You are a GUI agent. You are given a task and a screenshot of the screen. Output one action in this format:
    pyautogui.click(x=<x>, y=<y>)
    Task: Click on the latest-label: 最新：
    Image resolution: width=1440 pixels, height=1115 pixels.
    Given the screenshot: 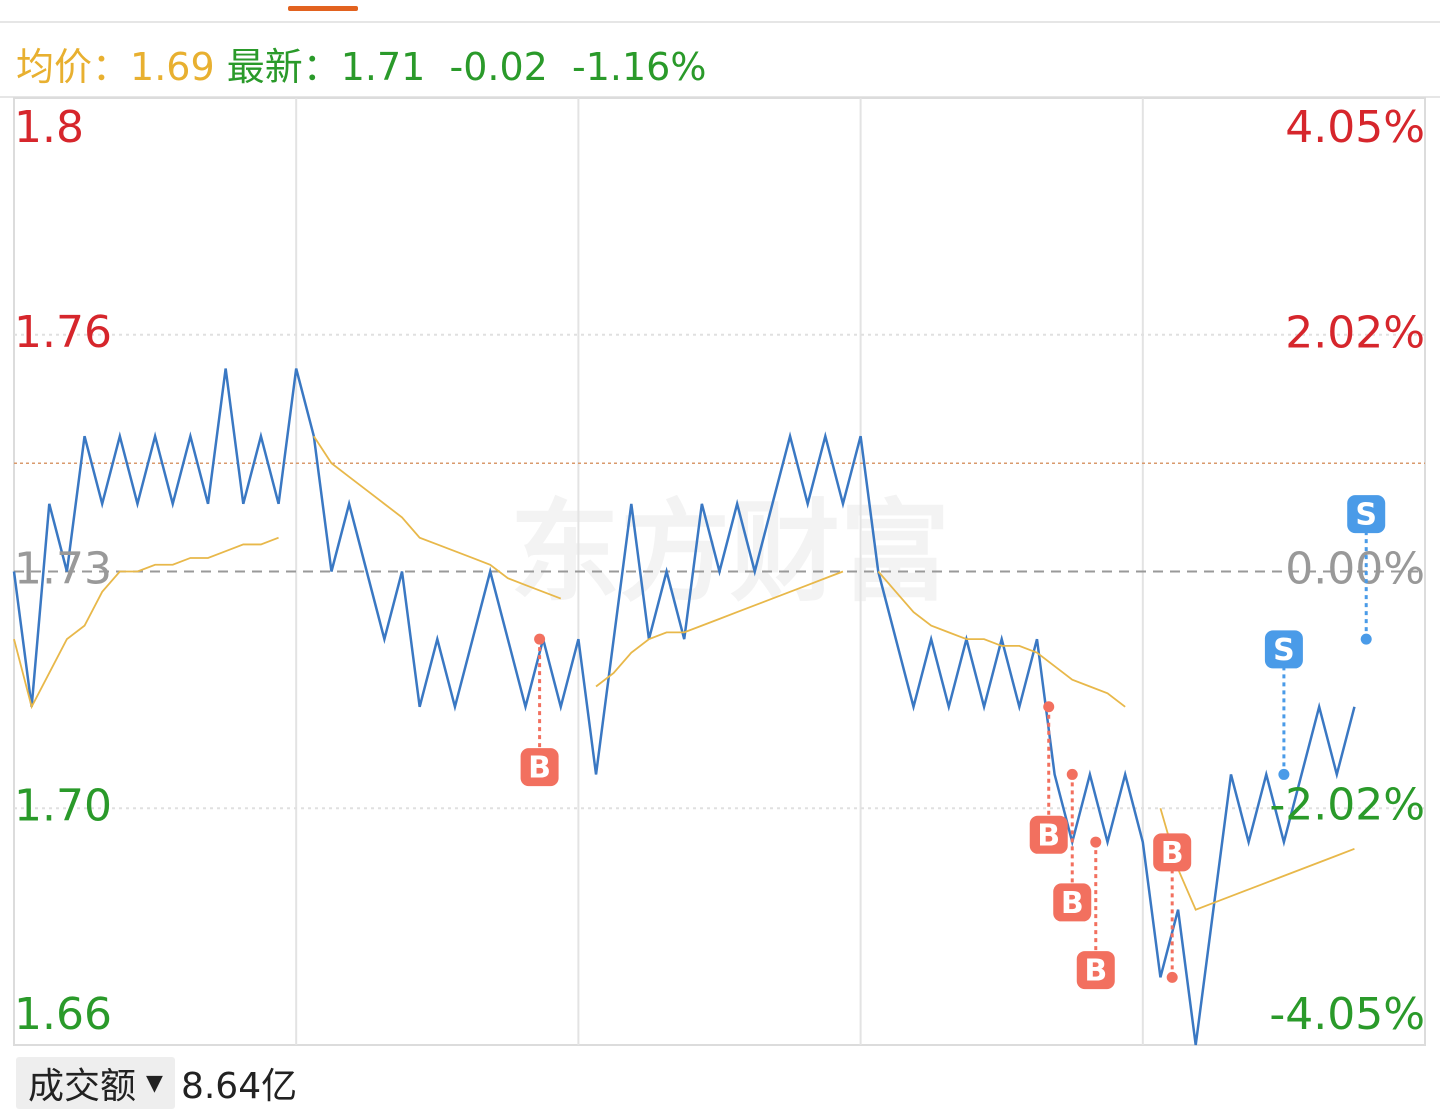 What is the action you would take?
    pyautogui.click(x=283, y=67)
    